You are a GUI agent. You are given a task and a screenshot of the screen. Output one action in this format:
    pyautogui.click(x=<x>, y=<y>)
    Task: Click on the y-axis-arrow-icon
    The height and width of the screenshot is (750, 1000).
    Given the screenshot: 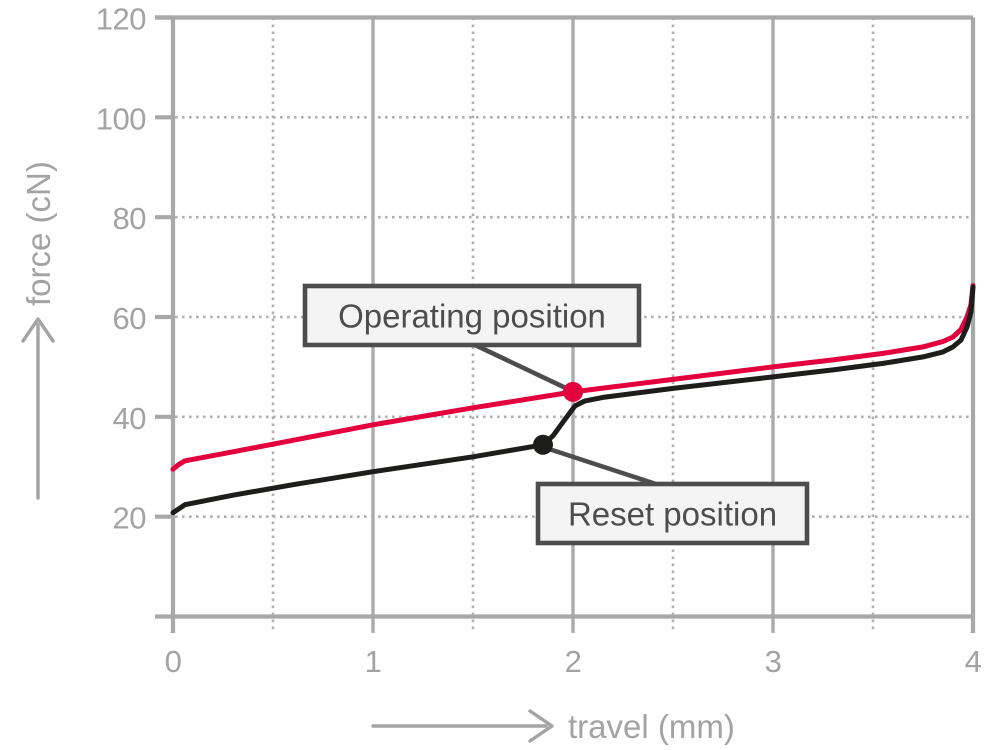 What is the action you would take?
    pyautogui.click(x=38, y=408)
    